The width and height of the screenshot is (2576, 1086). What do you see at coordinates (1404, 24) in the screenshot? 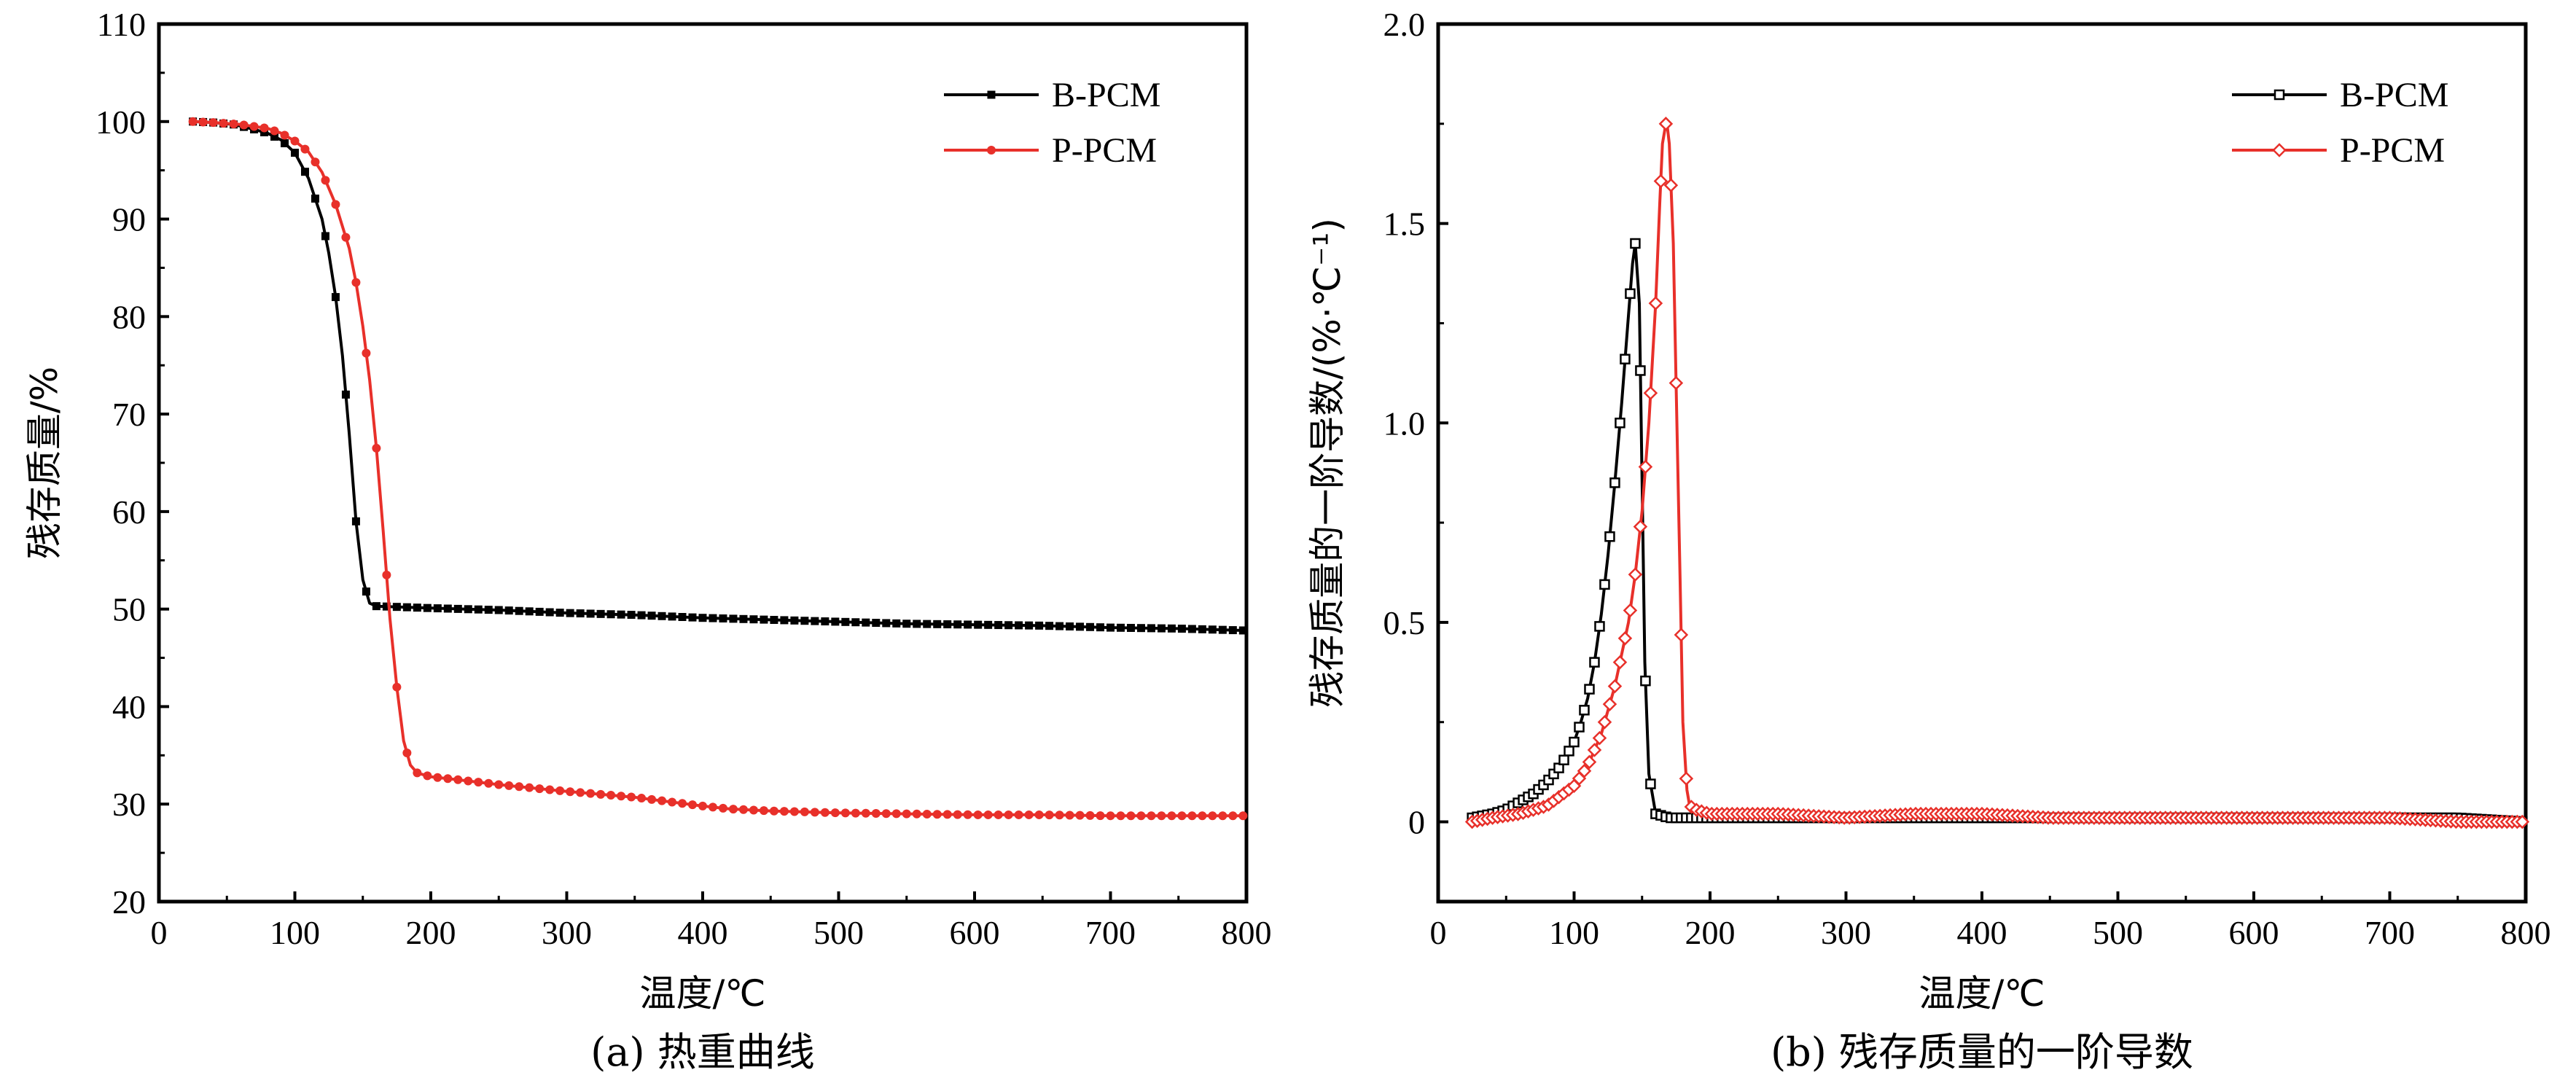
I see `b-y-tick-label: 2.0` at bounding box center [1404, 24].